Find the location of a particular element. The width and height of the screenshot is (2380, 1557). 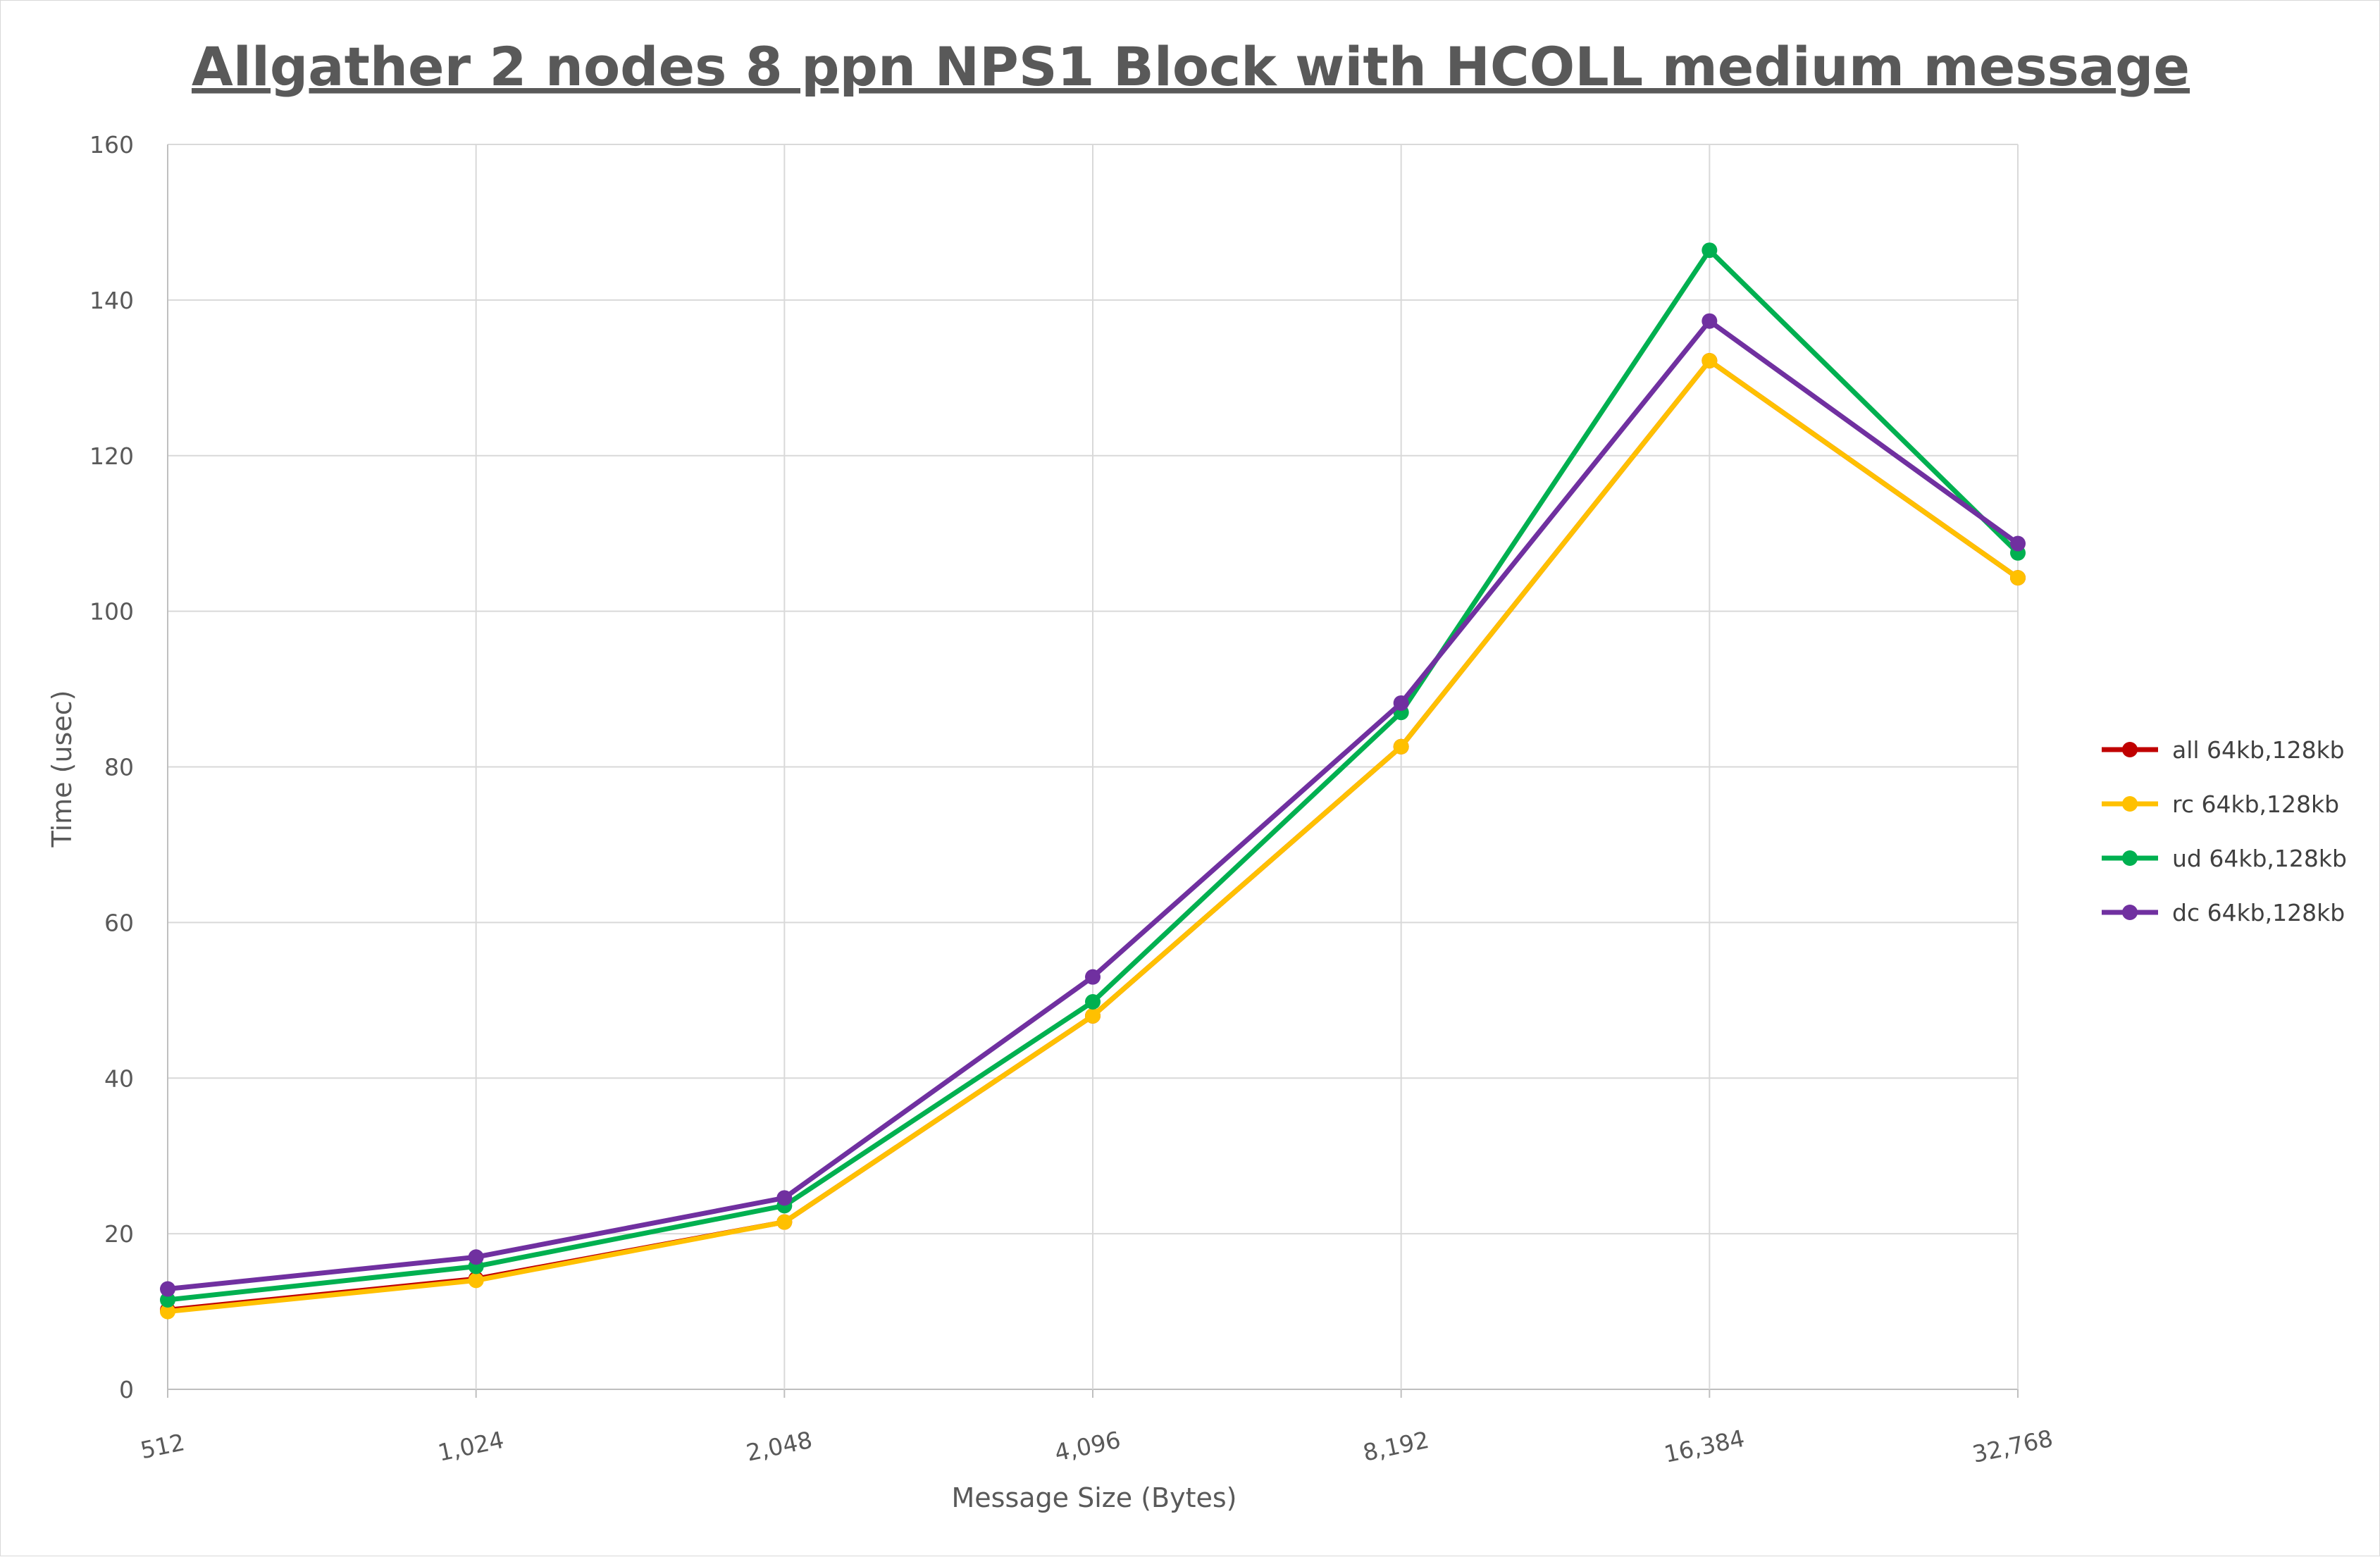

legend-item: dc 64kb,128kb is located at coordinates (2223, 912).